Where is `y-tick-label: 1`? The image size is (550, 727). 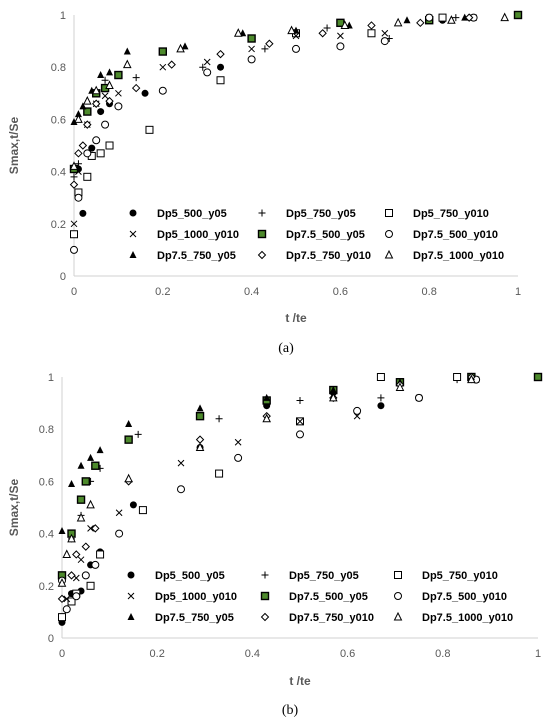 y-tick-label: 1 is located at coordinates (51, 378).